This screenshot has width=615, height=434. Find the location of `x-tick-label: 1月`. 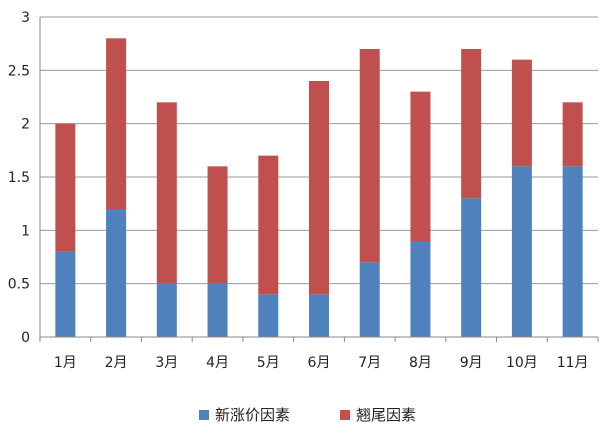

x-tick-label: 1月 is located at coordinates (65, 363).